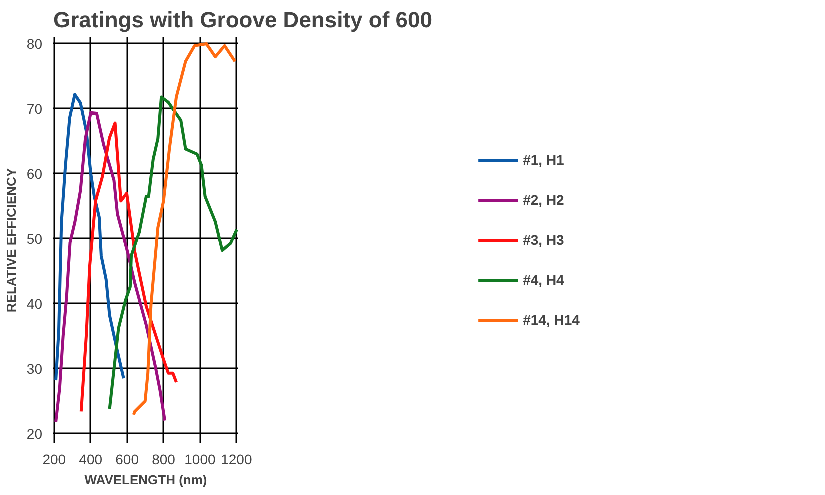 The width and height of the screenshot is (825, 495). What do you see at coordinates (54, 460) in the screenshot?
I see `x-tick-label: 200` at bounding box center [54, 460].